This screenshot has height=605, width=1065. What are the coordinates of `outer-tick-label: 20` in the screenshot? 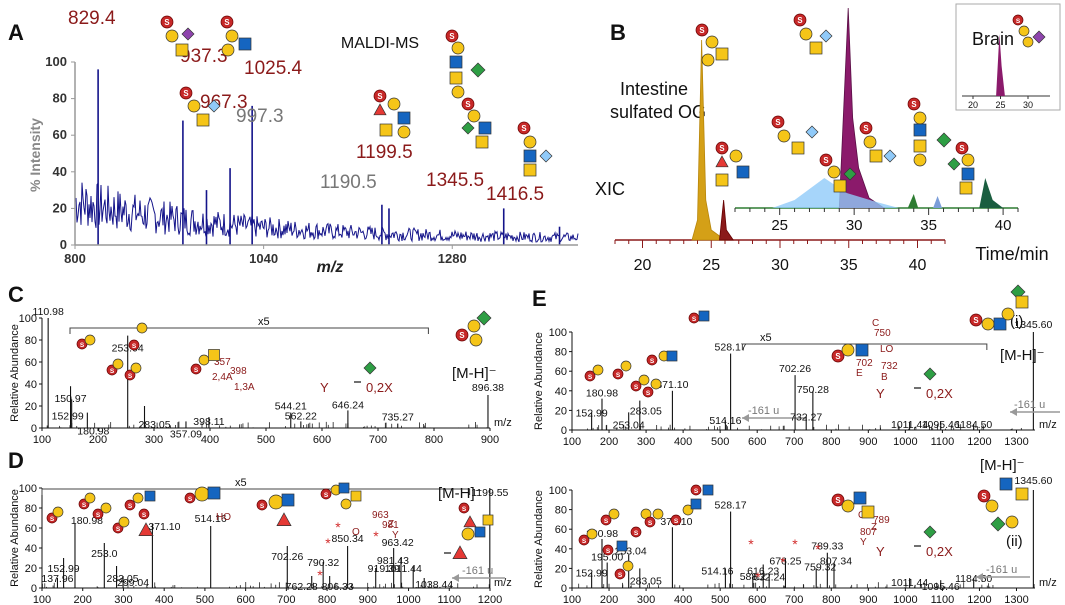 It's located at (643, 265).